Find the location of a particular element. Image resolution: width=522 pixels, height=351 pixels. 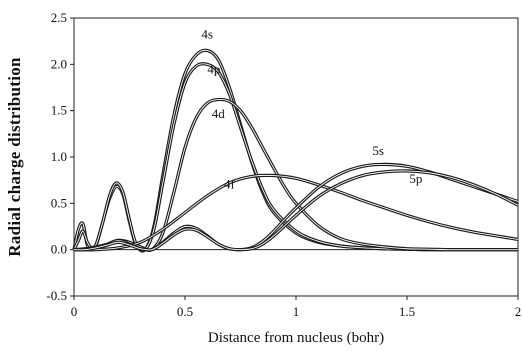

x-tick-label: 0.5 is located at coordinates (185, 311).